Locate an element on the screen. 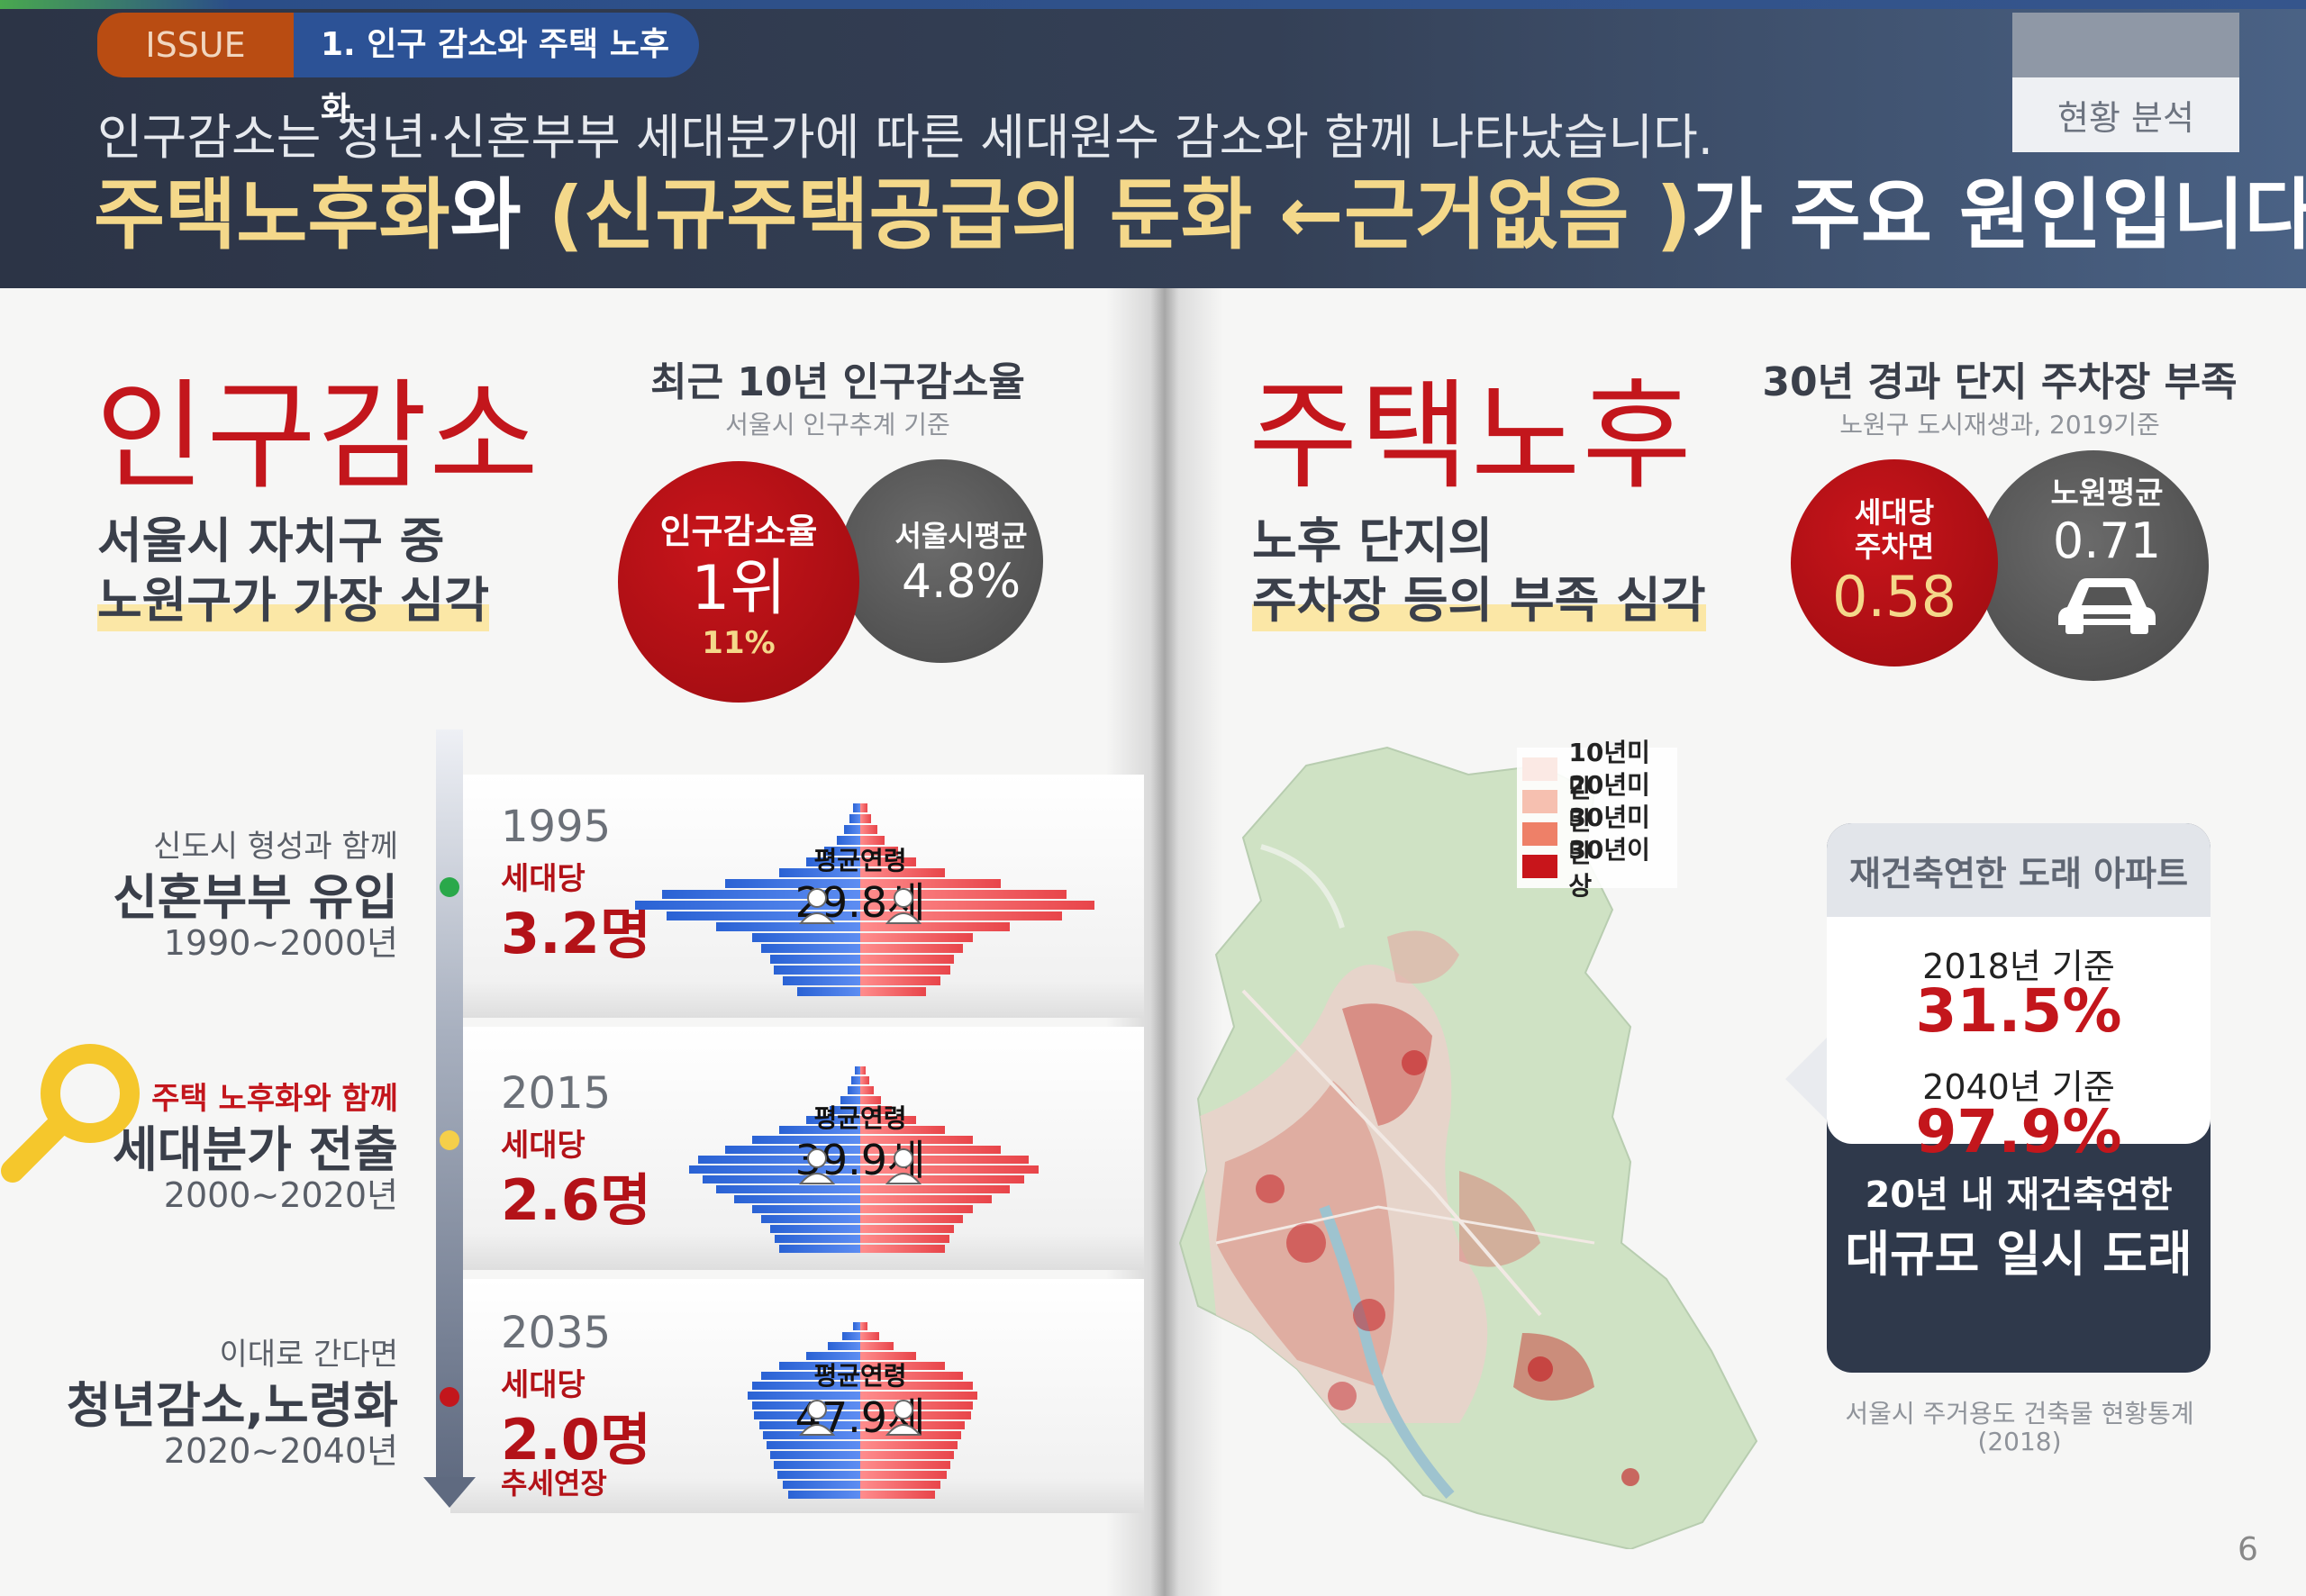 This screenshot has width=2306, height=1596. era-1-pre: 신도시 형성과 함께 is located at coordinates (275, 847).